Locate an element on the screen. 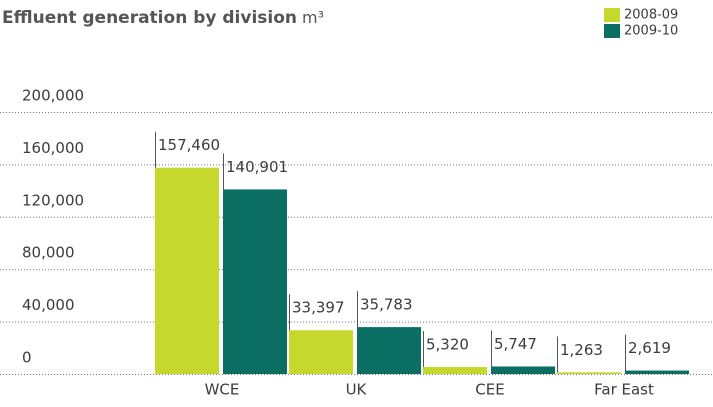 Image resolution: width=713 pixels, height=407 pixels. title-text: Effluent generation by division is located at coordinates (149, 18).